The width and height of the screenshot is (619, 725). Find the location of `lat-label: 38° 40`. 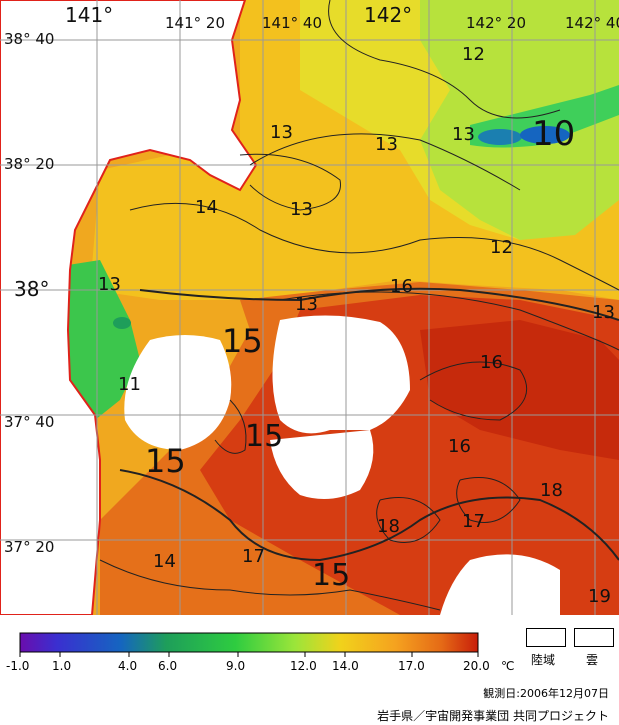

lat-label: 38° 40 is located at coordinates (29, 39).